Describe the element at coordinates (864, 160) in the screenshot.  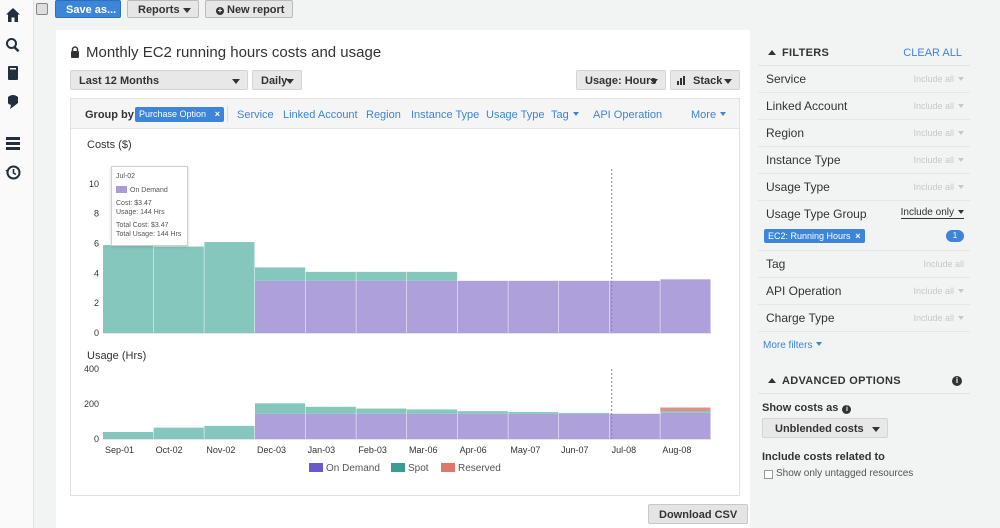
I see `filter-row-instance-type: Instance Type Include all` at that location.